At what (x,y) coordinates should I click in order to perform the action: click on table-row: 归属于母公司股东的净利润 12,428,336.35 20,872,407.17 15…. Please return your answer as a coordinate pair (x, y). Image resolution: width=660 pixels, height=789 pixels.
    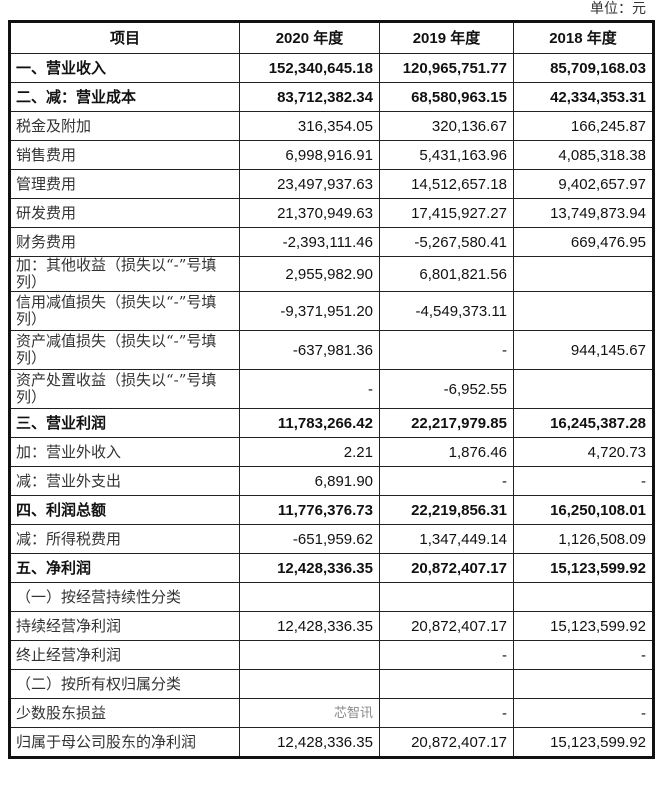
    Looking at the image, I should click on (331, 742).